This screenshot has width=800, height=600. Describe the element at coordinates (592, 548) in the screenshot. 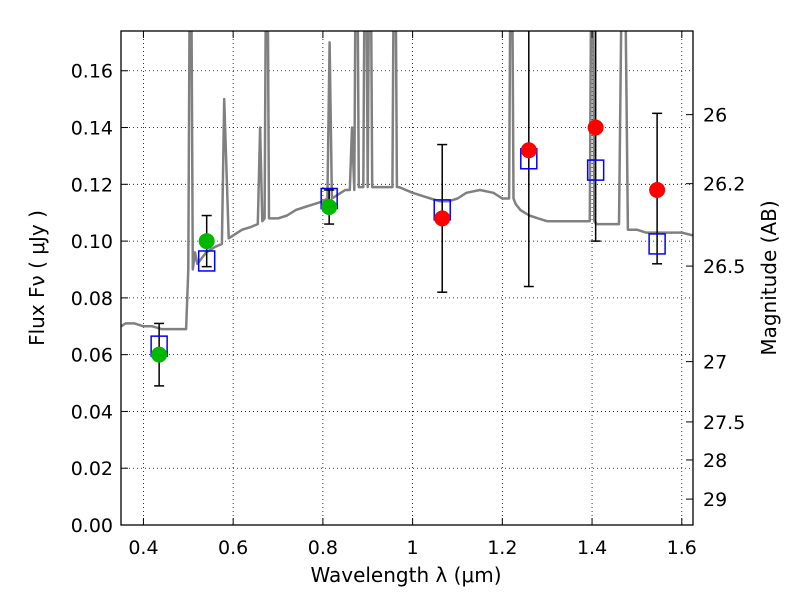

I see `x-tick-label: 1.4` at that location.